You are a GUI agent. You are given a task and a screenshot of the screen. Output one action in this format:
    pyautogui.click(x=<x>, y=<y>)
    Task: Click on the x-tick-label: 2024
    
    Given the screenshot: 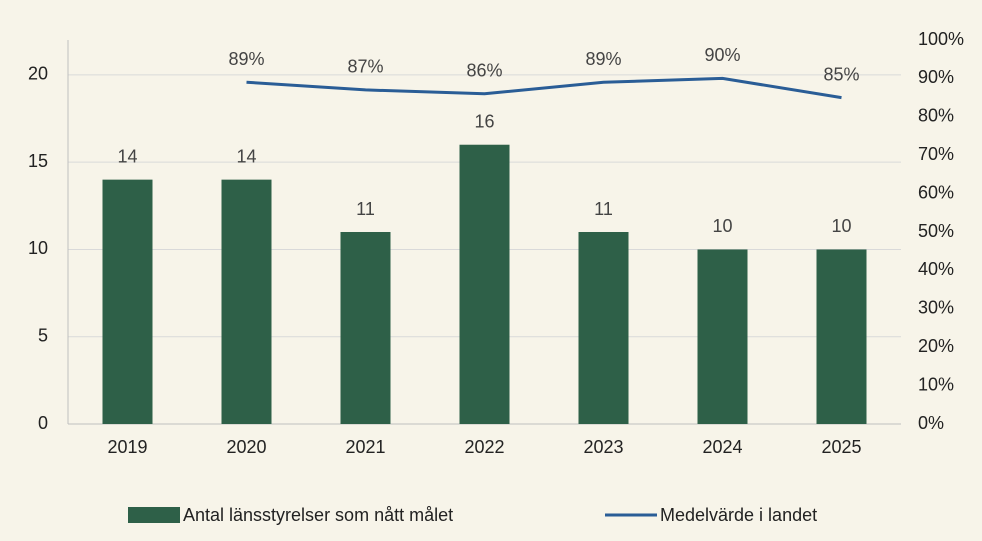 What is the action you would take?
    pyautogui.click(x=722, y=447)
    